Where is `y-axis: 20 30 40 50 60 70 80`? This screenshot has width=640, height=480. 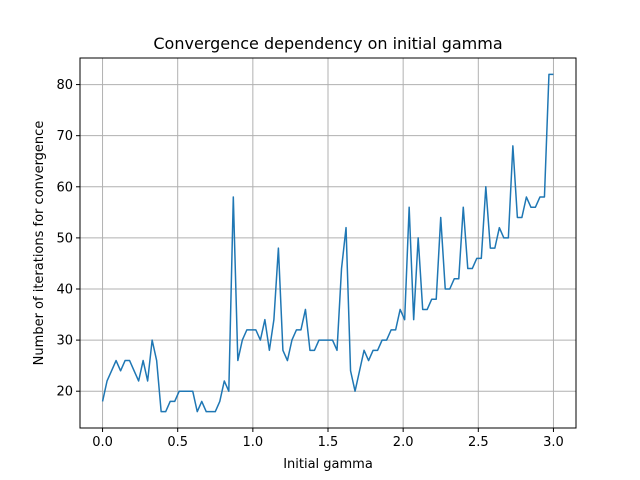 y-axis: 20 30 40 50 60 70 80 is located at coordinates (68, 239).